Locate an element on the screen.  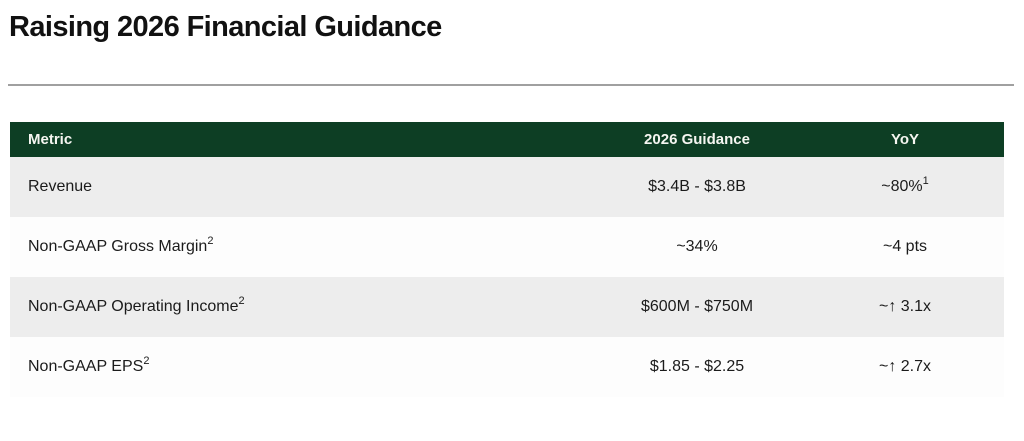
header-yoy: YoY is located at coordinates (905, 139).